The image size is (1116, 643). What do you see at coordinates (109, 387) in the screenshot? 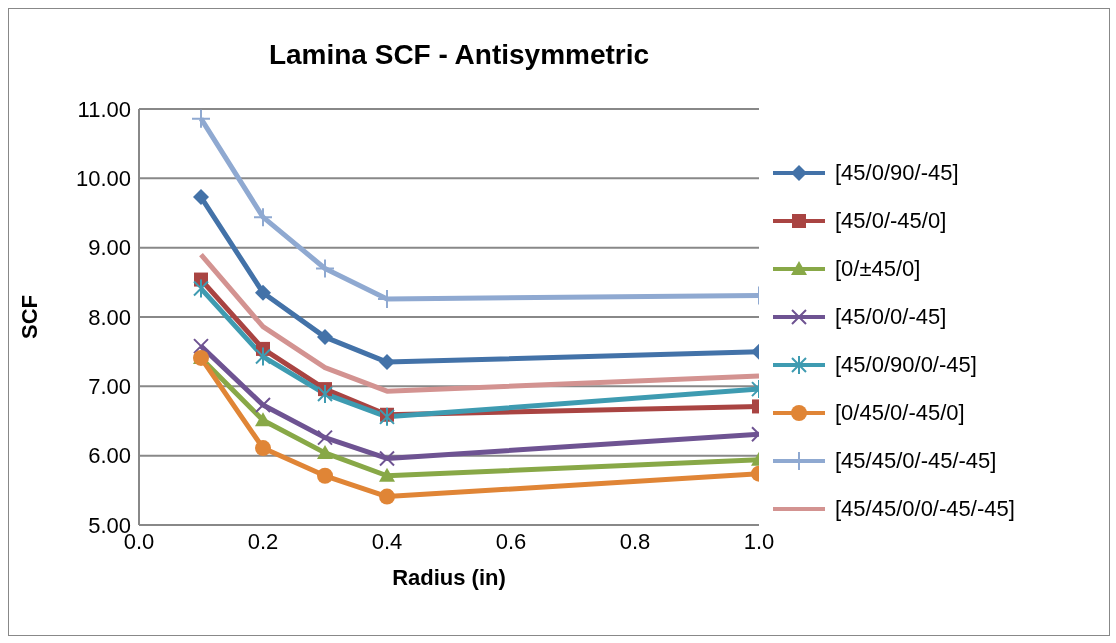
I see `y-tick-label: 7.00` at bounding box center [109, 387].